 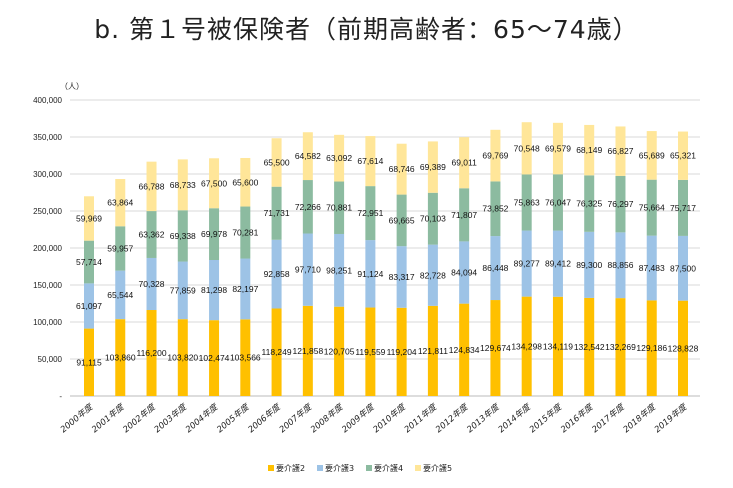 I want to click on data-label: 87,483, so click(x=652, y=268).